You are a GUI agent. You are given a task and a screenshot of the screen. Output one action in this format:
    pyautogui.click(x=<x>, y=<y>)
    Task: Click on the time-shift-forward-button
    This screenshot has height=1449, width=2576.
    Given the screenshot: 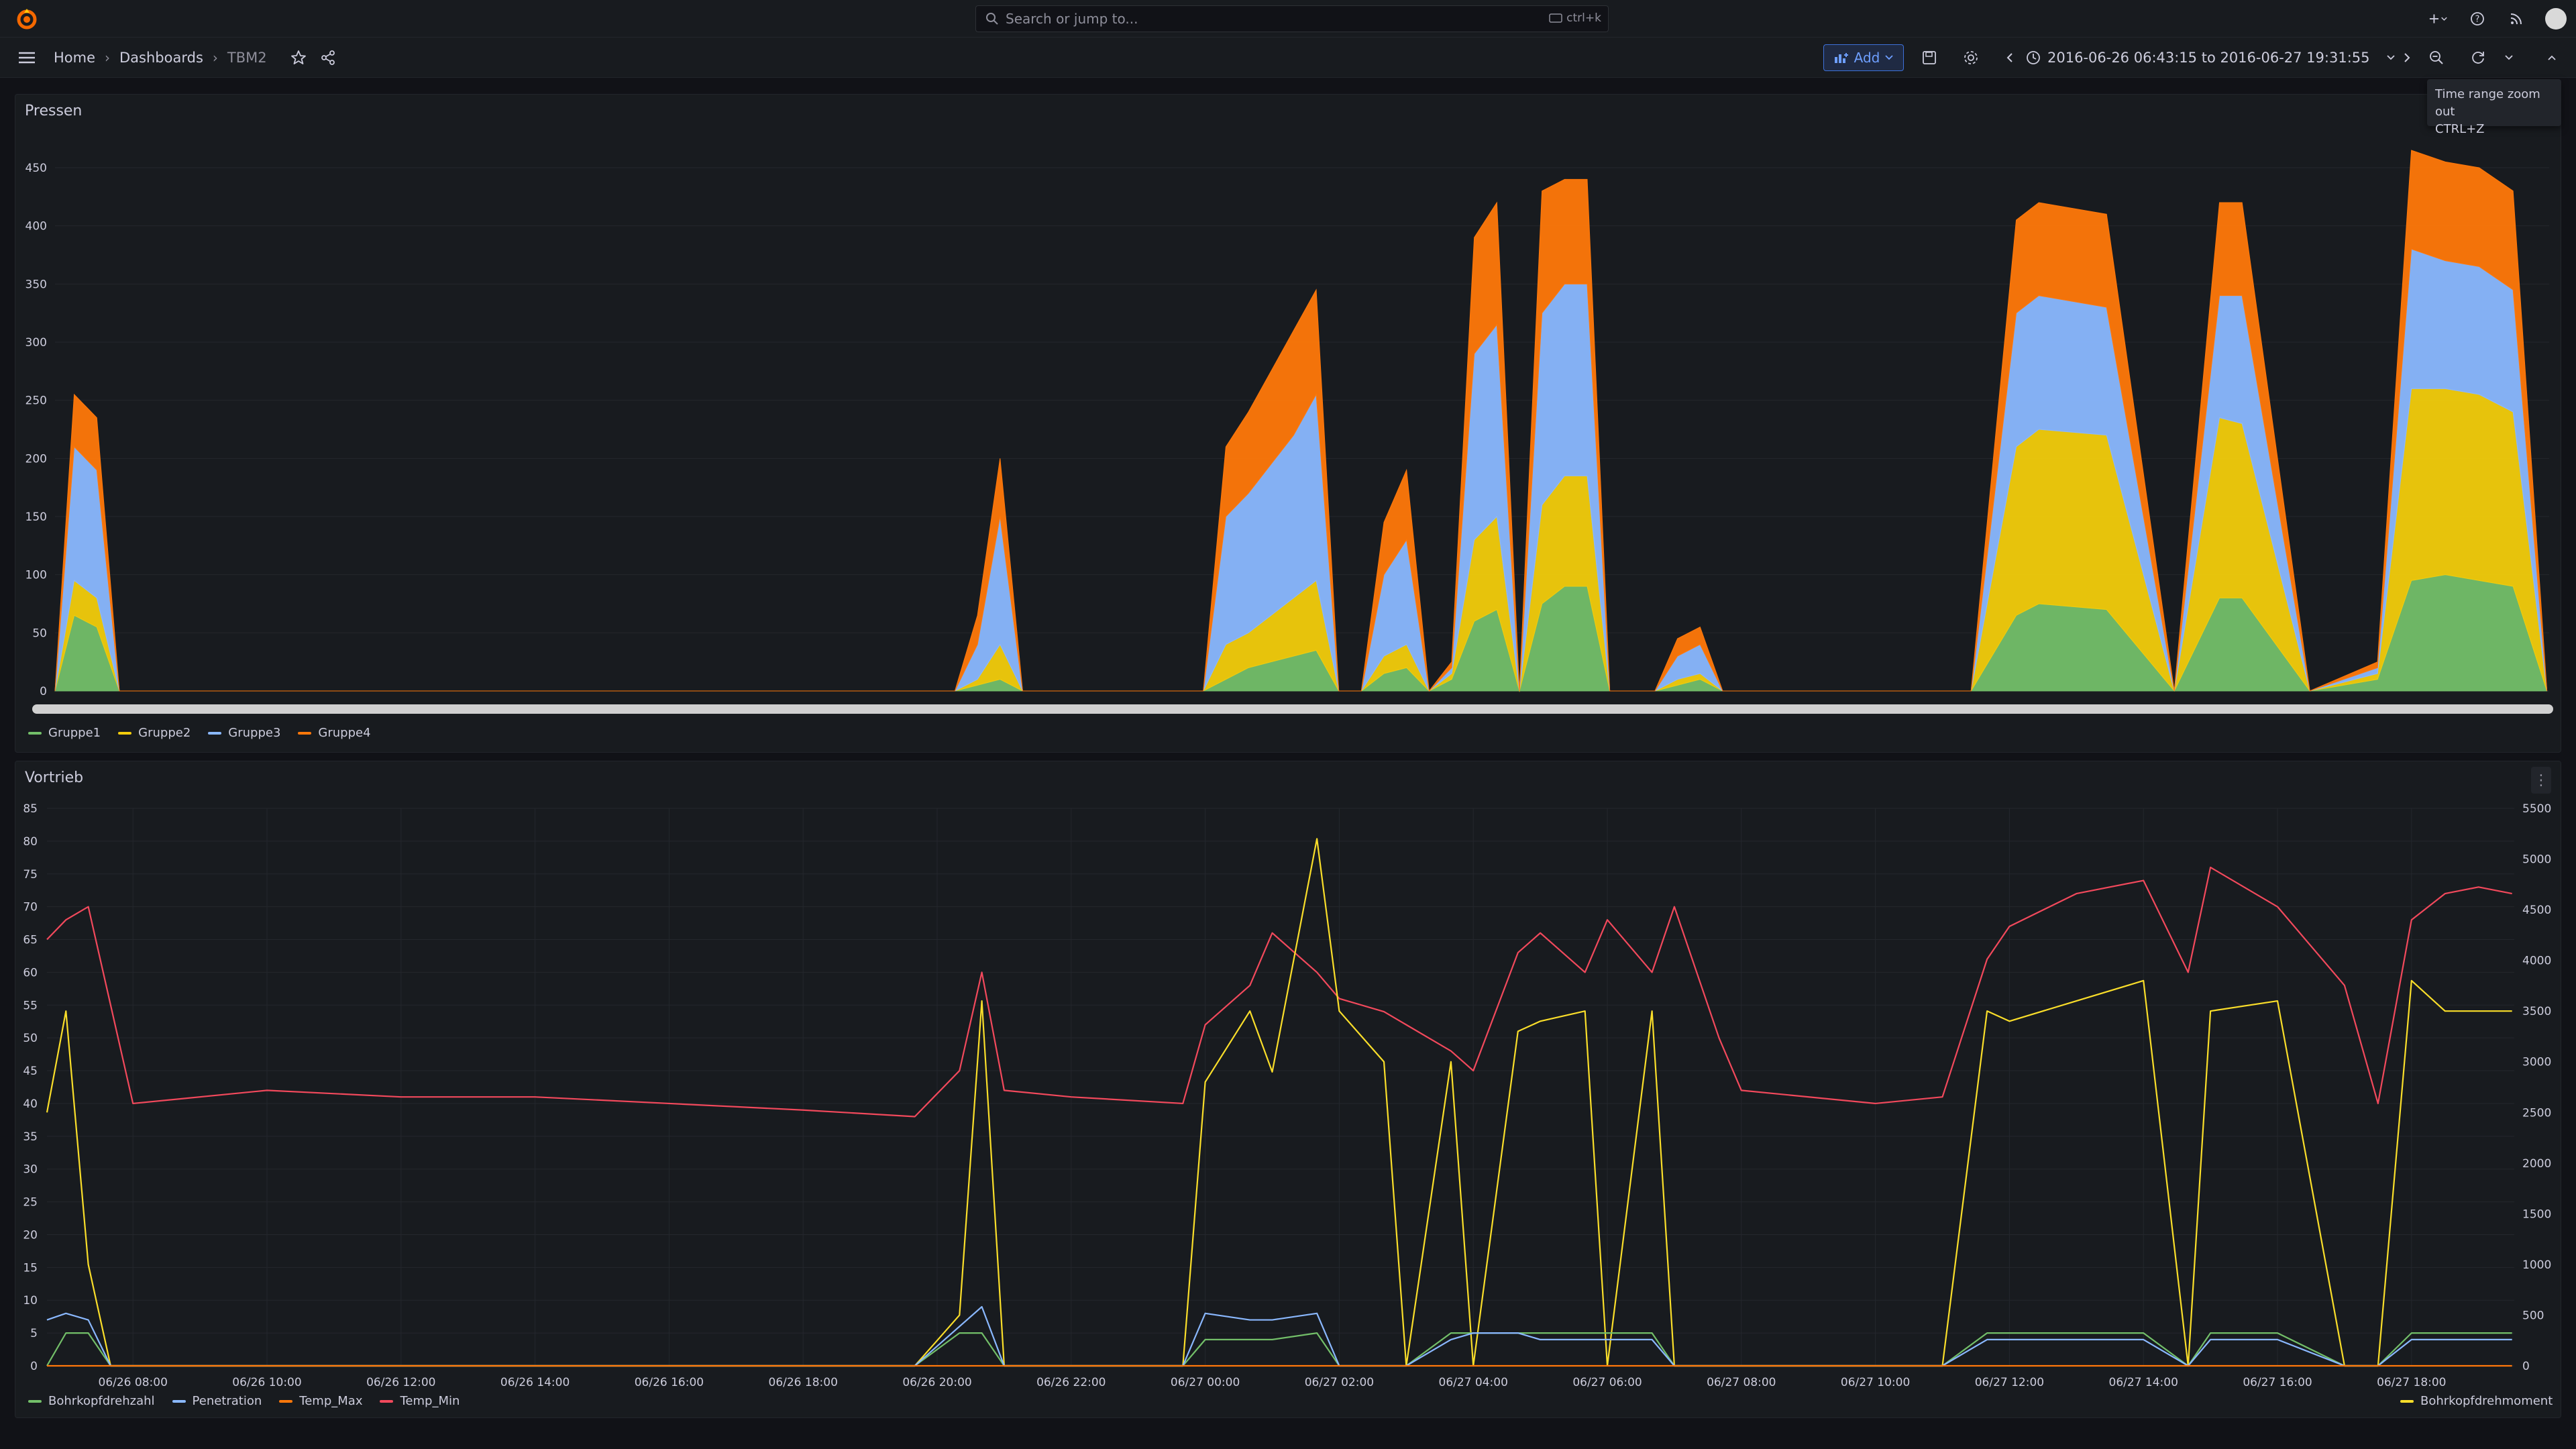 What is the action you would take?
    pyautogui.click(x=2407, y=57)
    